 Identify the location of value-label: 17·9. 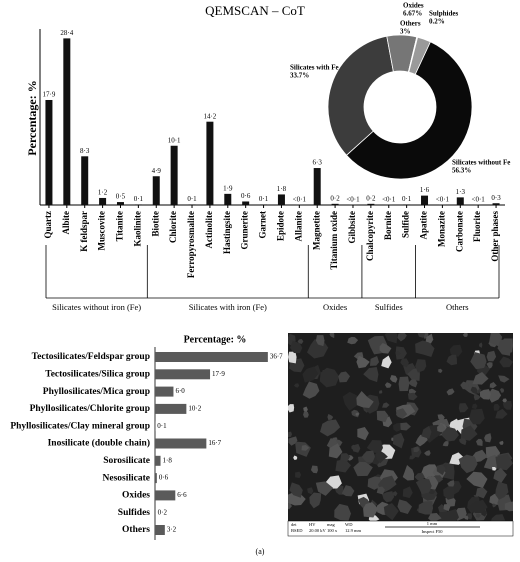
(218, 374).